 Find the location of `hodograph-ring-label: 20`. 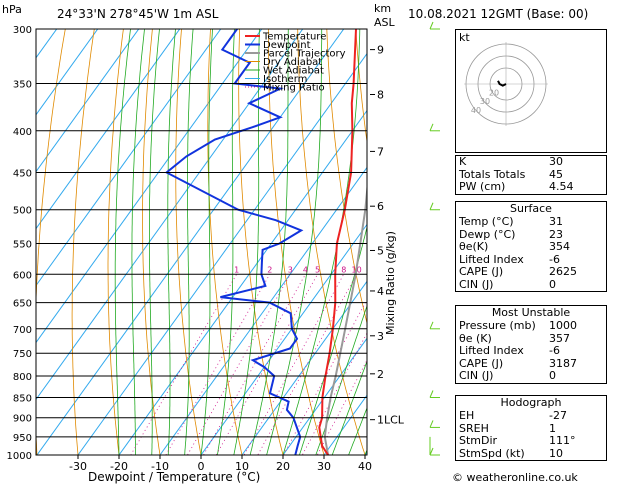

hodograph-ring-label: 20 is located at coordinates (494, 93).